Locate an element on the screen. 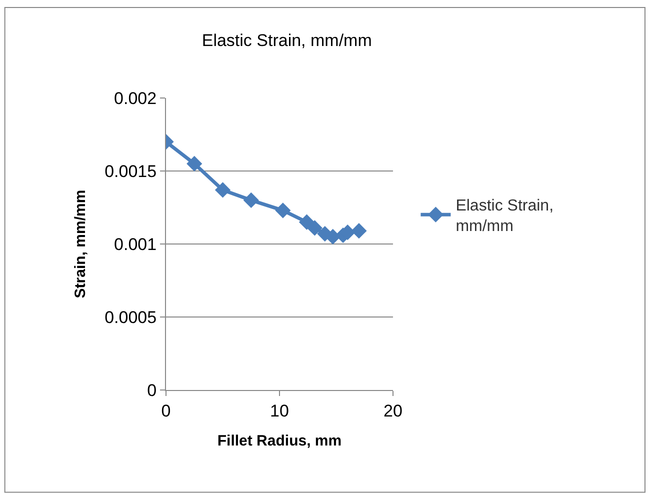 The image size is (652, 499). y-tick-label: 0.001 is located at coordinates (135, 244).